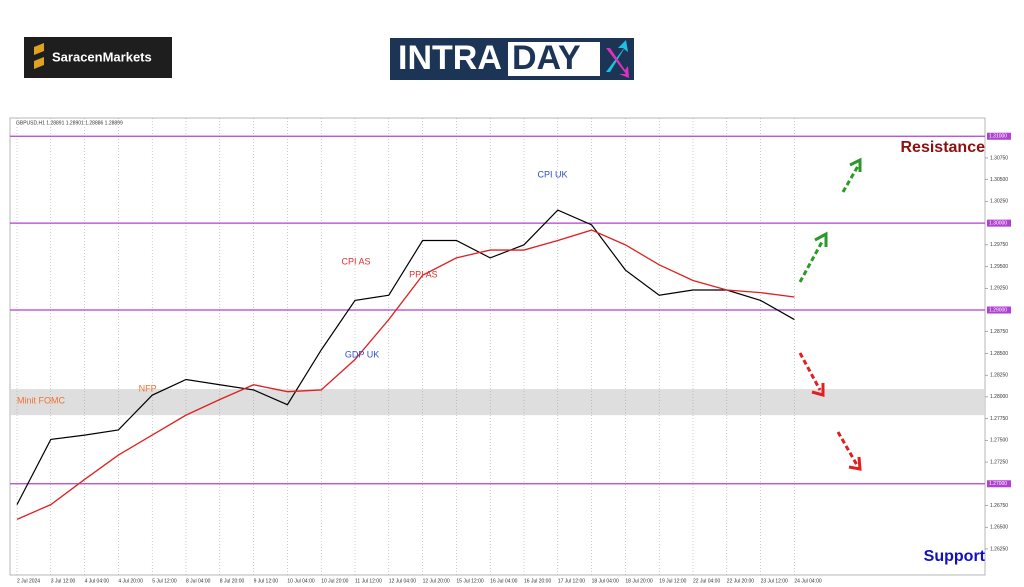  What do you see at coordinates (571, 581) in the screenshot?
I see `x-tick-label: 17 Jul 12:00` at bounding box center [571, 581].